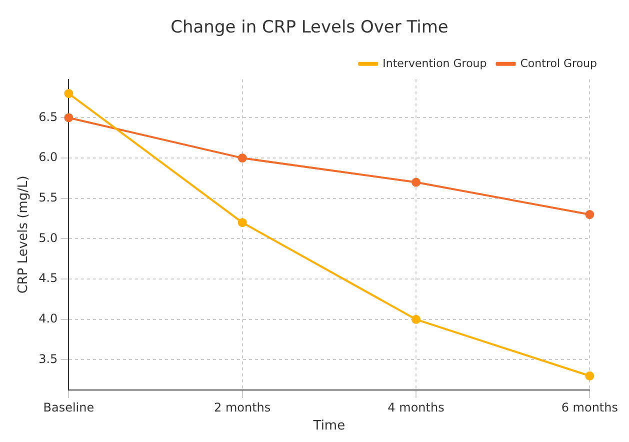 This screenshot has height=442, width=629. Describe the element at coordinates (68, 407) in the screenshot. I see `x-tick-label: Baseline` at that location.